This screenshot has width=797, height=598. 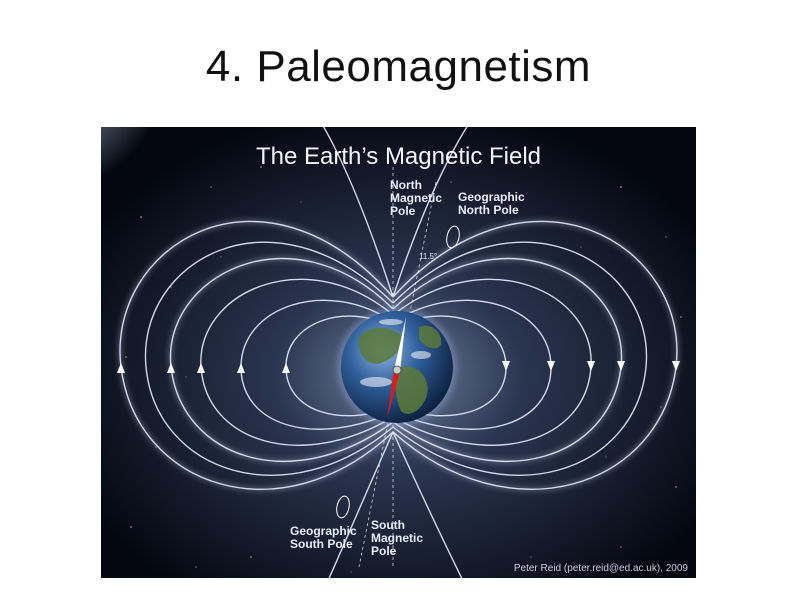 I want to click on slide-title: 4. Paleomagnetism, so click(x=398, y=66).